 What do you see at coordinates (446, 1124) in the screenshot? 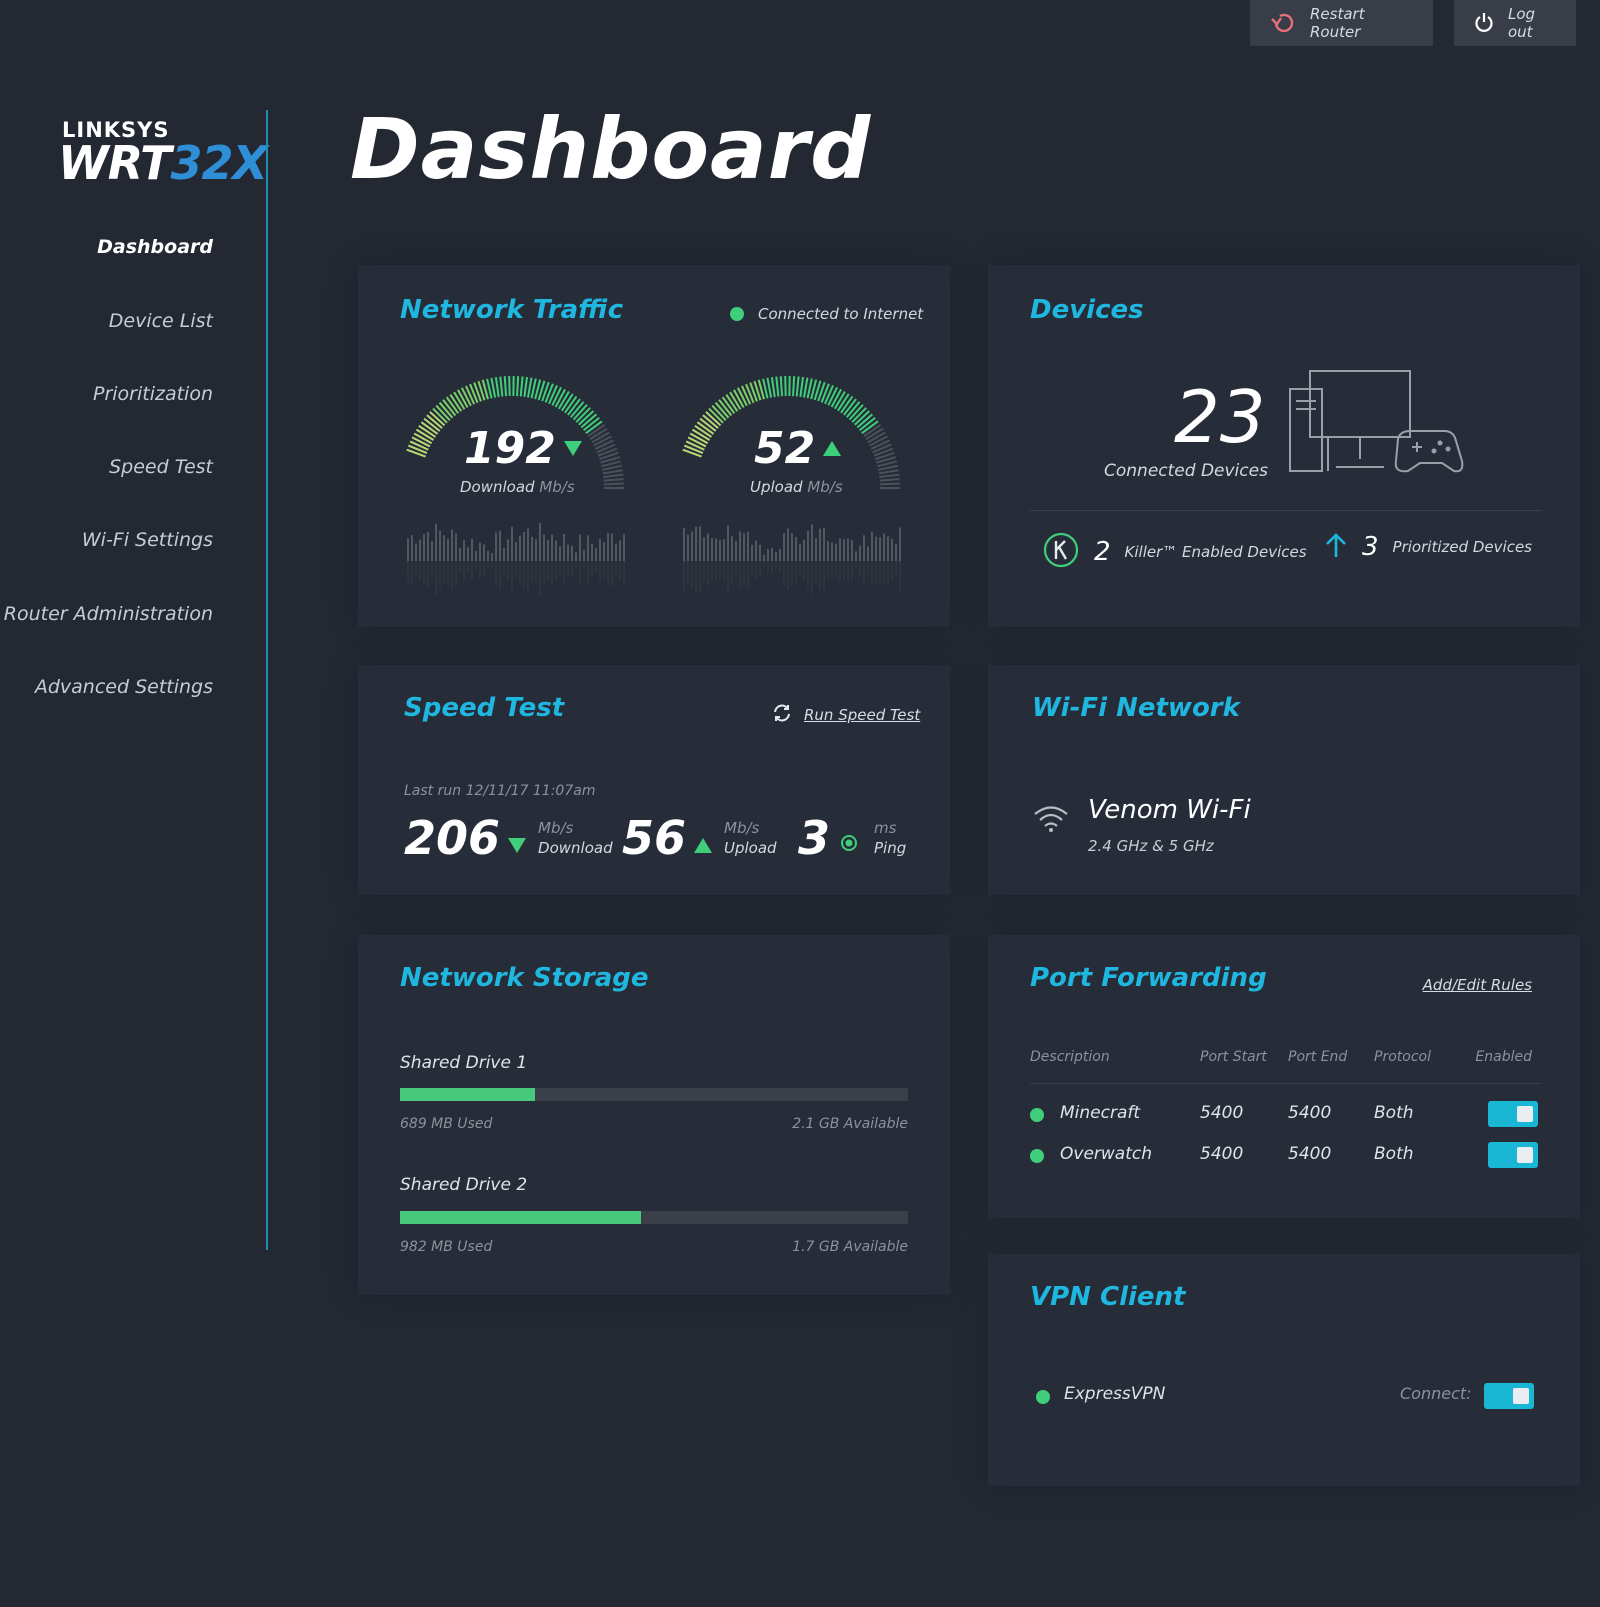
I see `drive-1-used: 689 MB Used` at bounding box center [446, 1124].